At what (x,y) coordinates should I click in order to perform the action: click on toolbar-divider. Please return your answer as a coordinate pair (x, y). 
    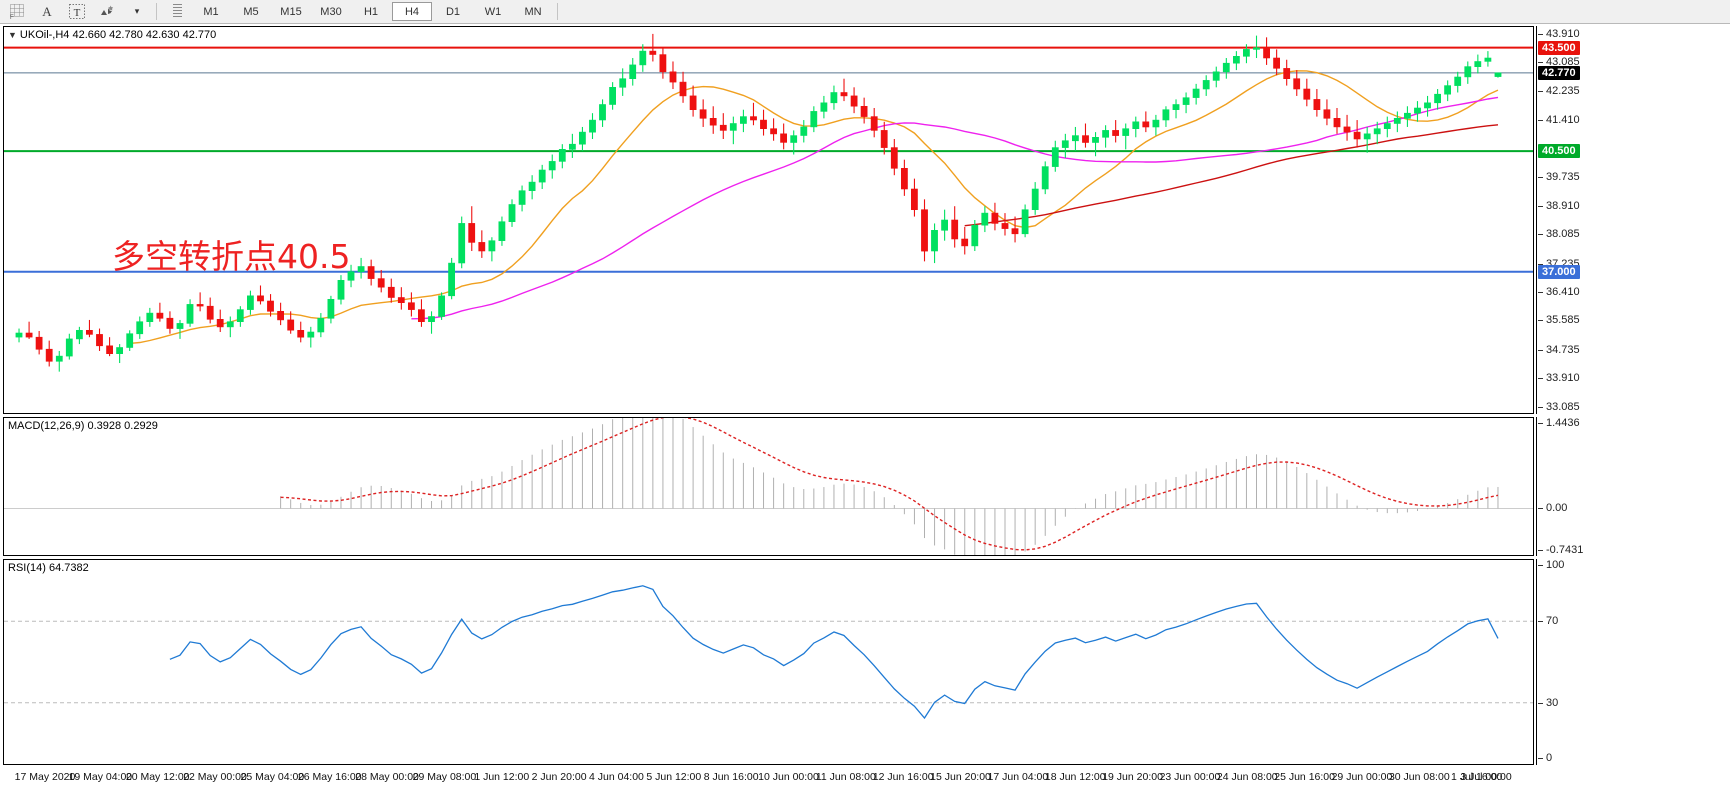
    Looking at the image, I should click on (156, 11).